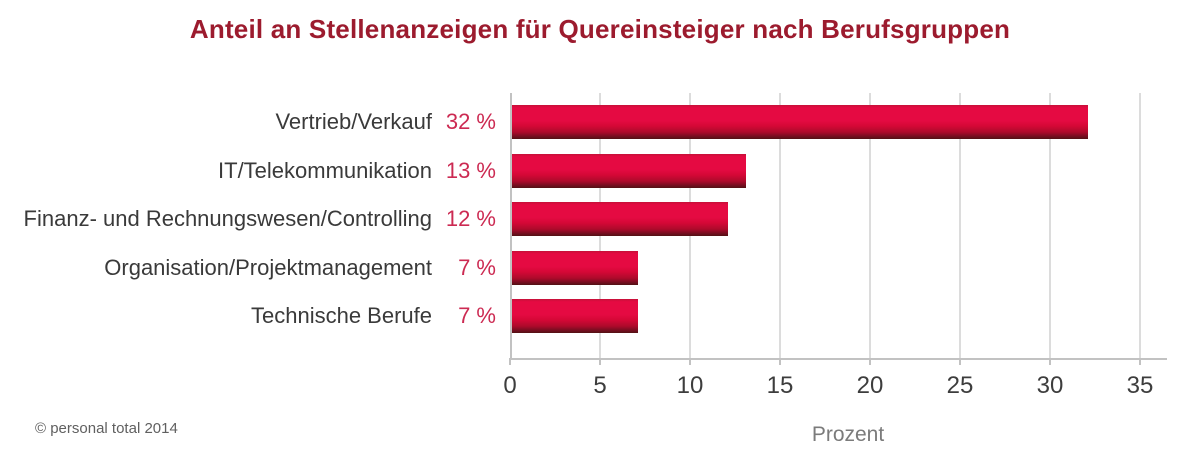  I want to click on x-axis-tick-label: 30, so click(1050, 385).